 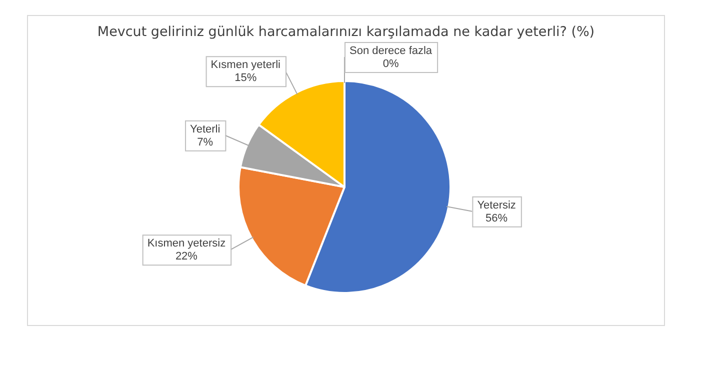 I want to click on category-label: Son derece fazla, so click(x=390, y=51).